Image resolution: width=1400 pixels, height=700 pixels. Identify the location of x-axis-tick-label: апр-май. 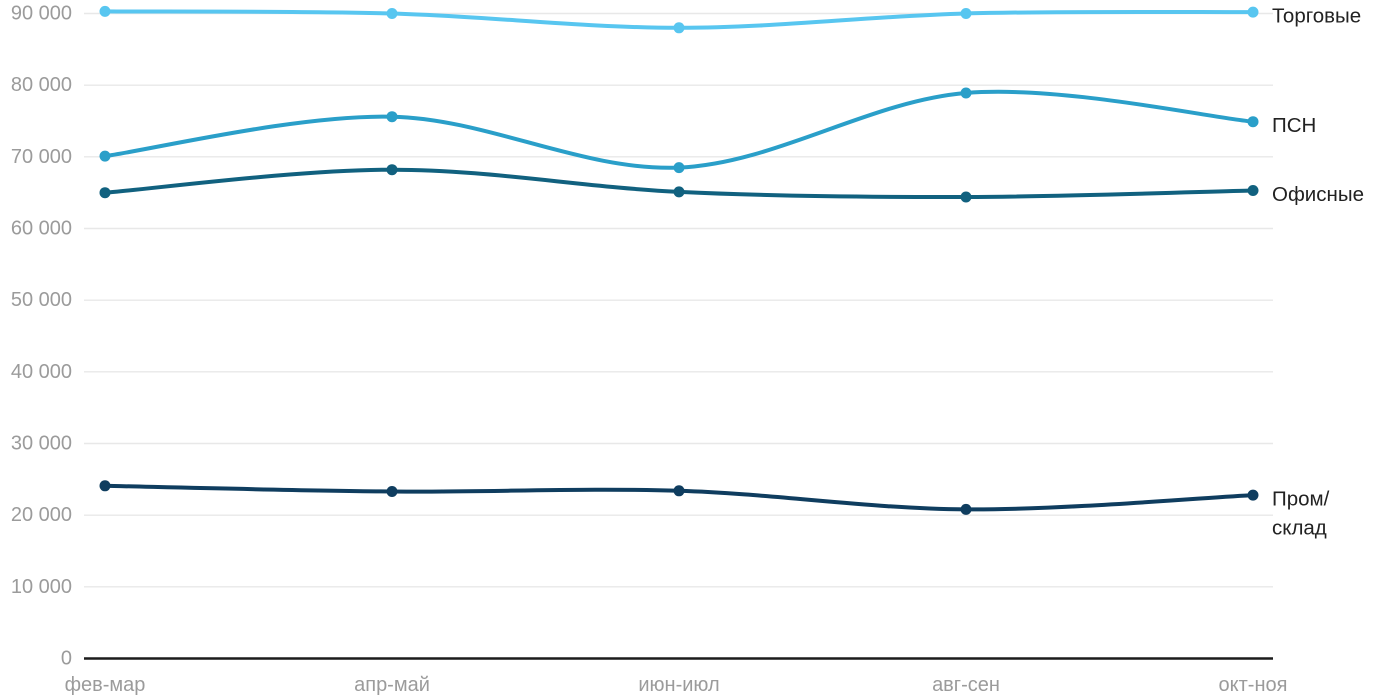
(392, 685).